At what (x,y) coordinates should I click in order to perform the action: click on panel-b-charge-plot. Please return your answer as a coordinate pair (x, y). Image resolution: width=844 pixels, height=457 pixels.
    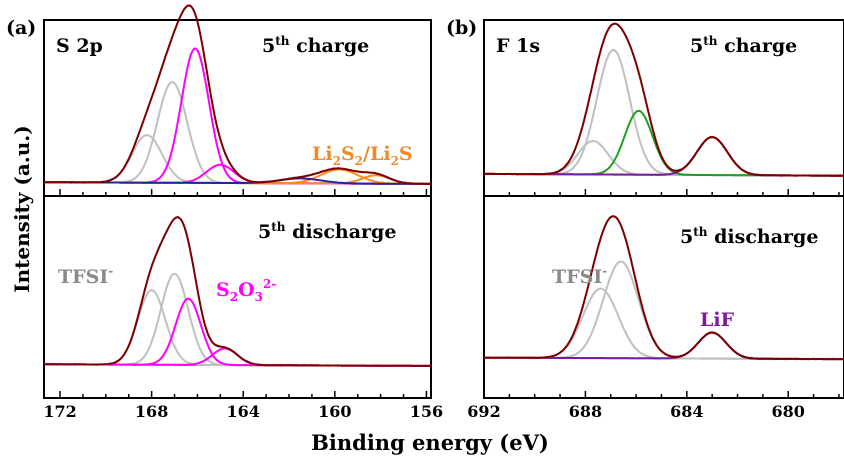
    Looking at the image, I should click on (663, 100).